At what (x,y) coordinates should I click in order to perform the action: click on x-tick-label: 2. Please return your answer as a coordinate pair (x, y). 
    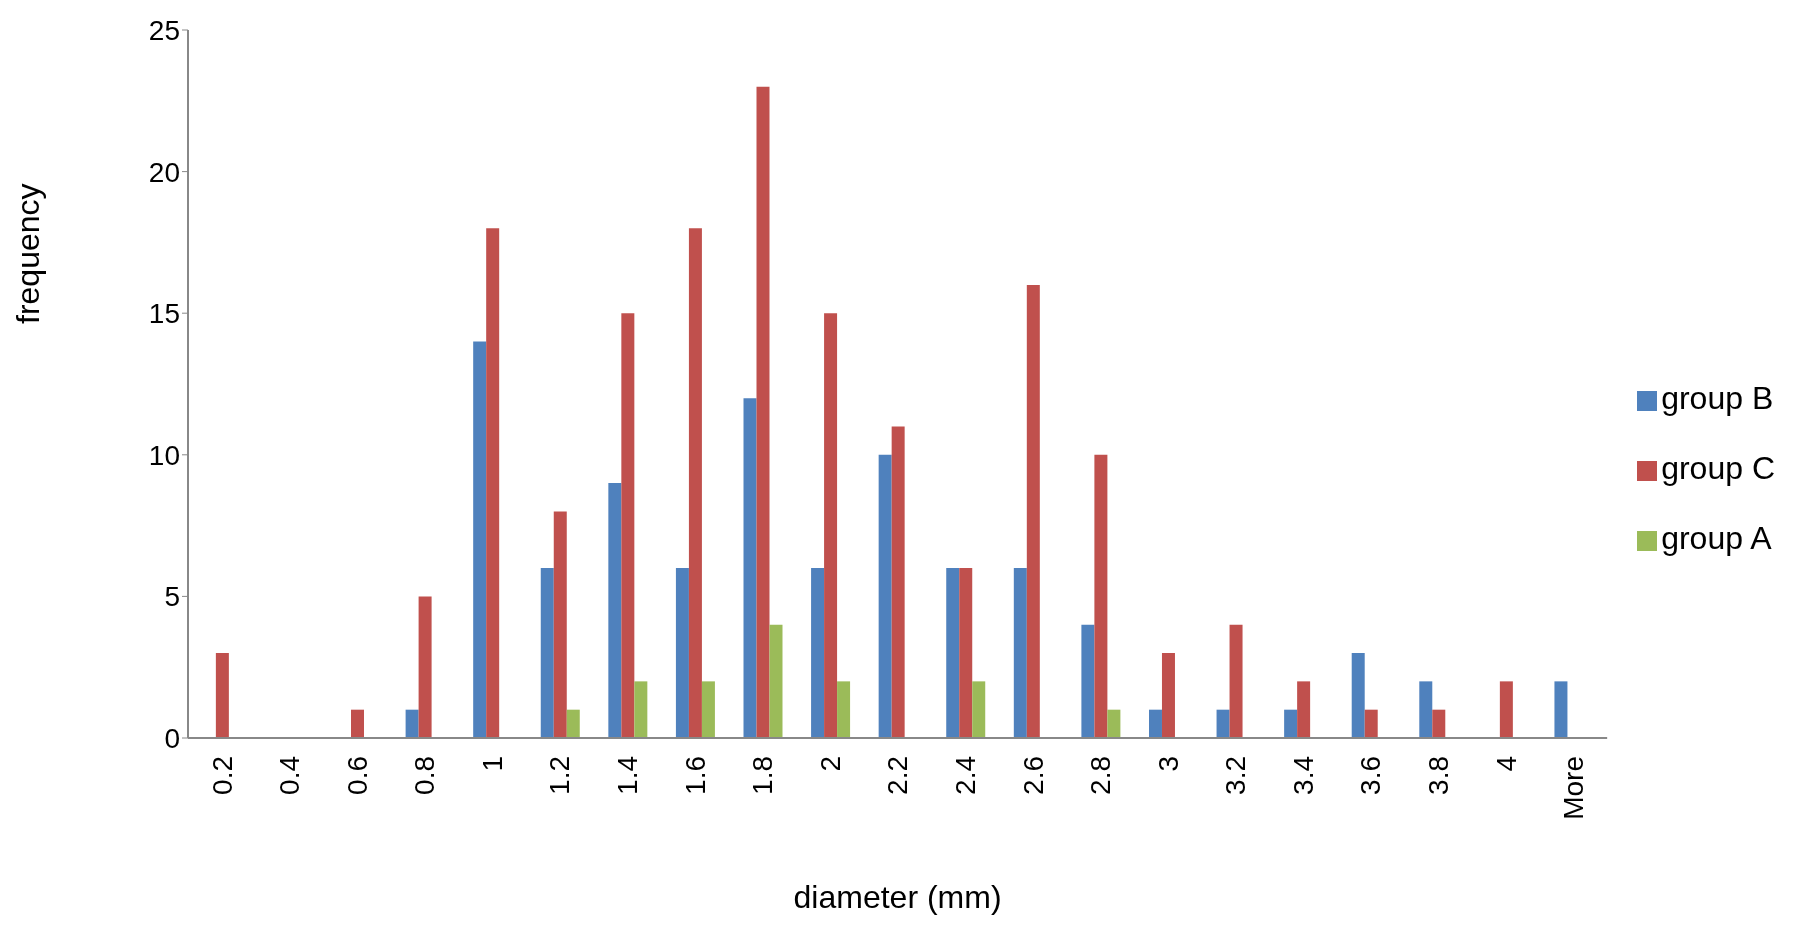
    Looking at the image, I should click on (830, 764).